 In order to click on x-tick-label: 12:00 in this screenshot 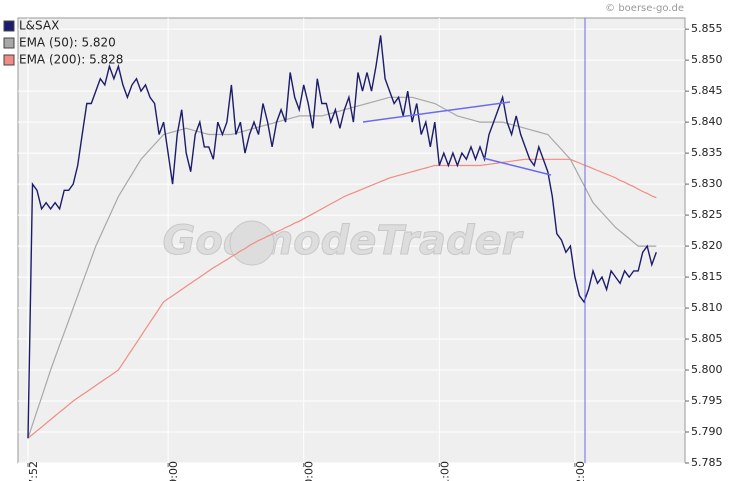, I will do `click(580, 471)`.